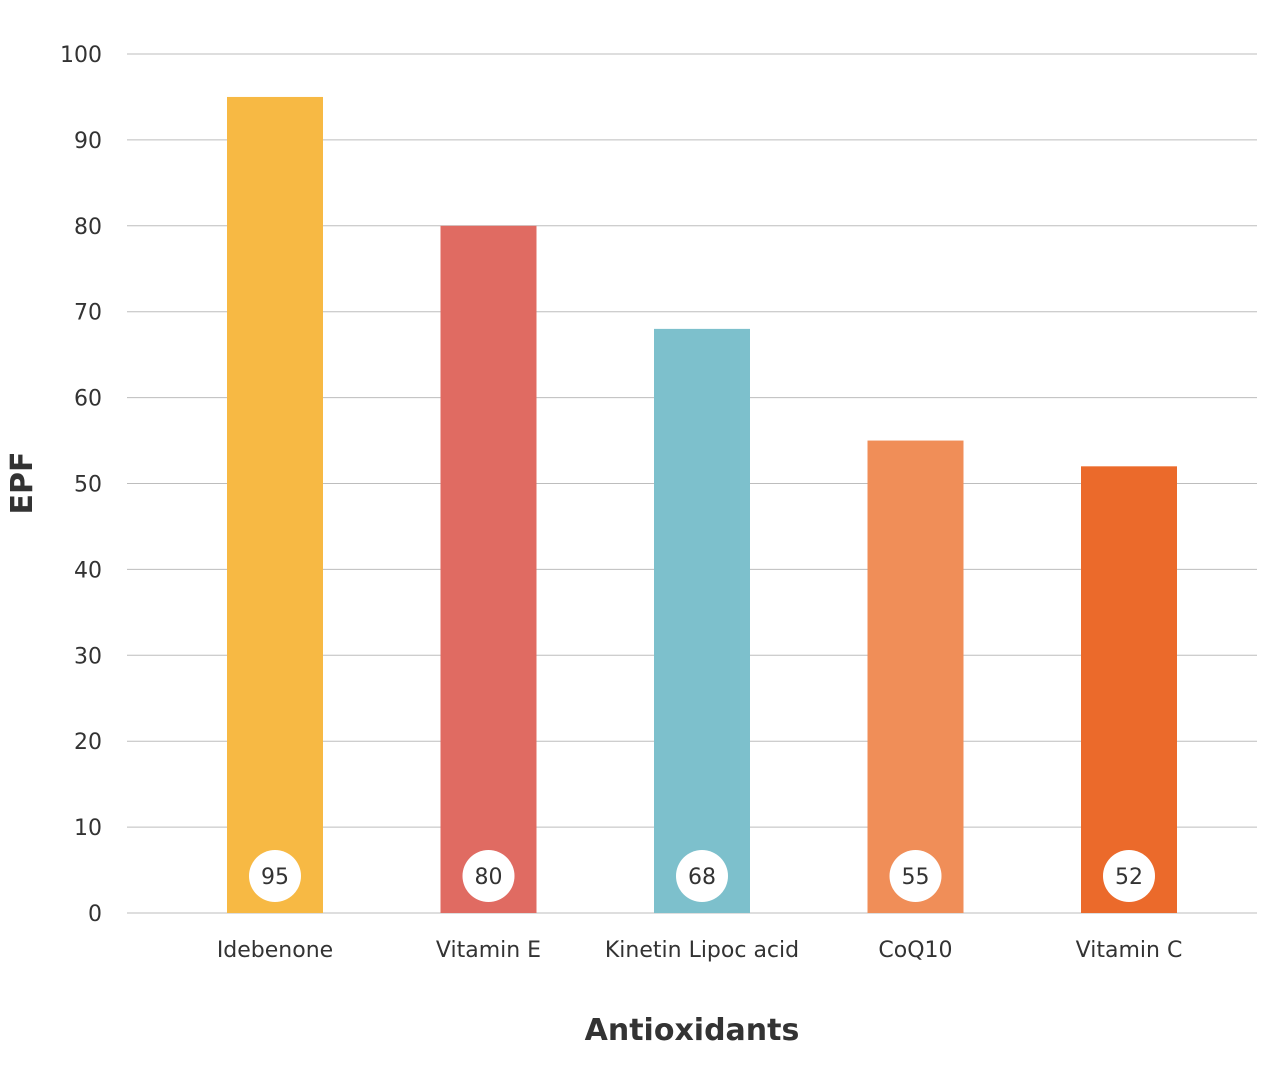  Describe the element at coordinates (88, 485) in the screenshot. I see `y-tick-label: 50` at that location.